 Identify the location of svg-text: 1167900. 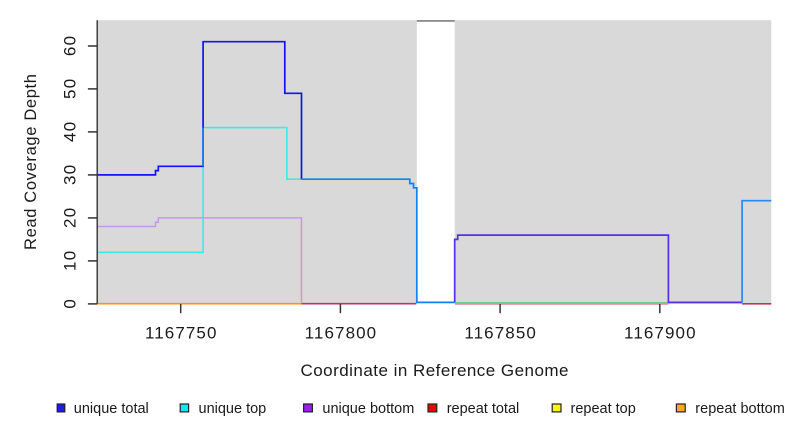
(660, 332).